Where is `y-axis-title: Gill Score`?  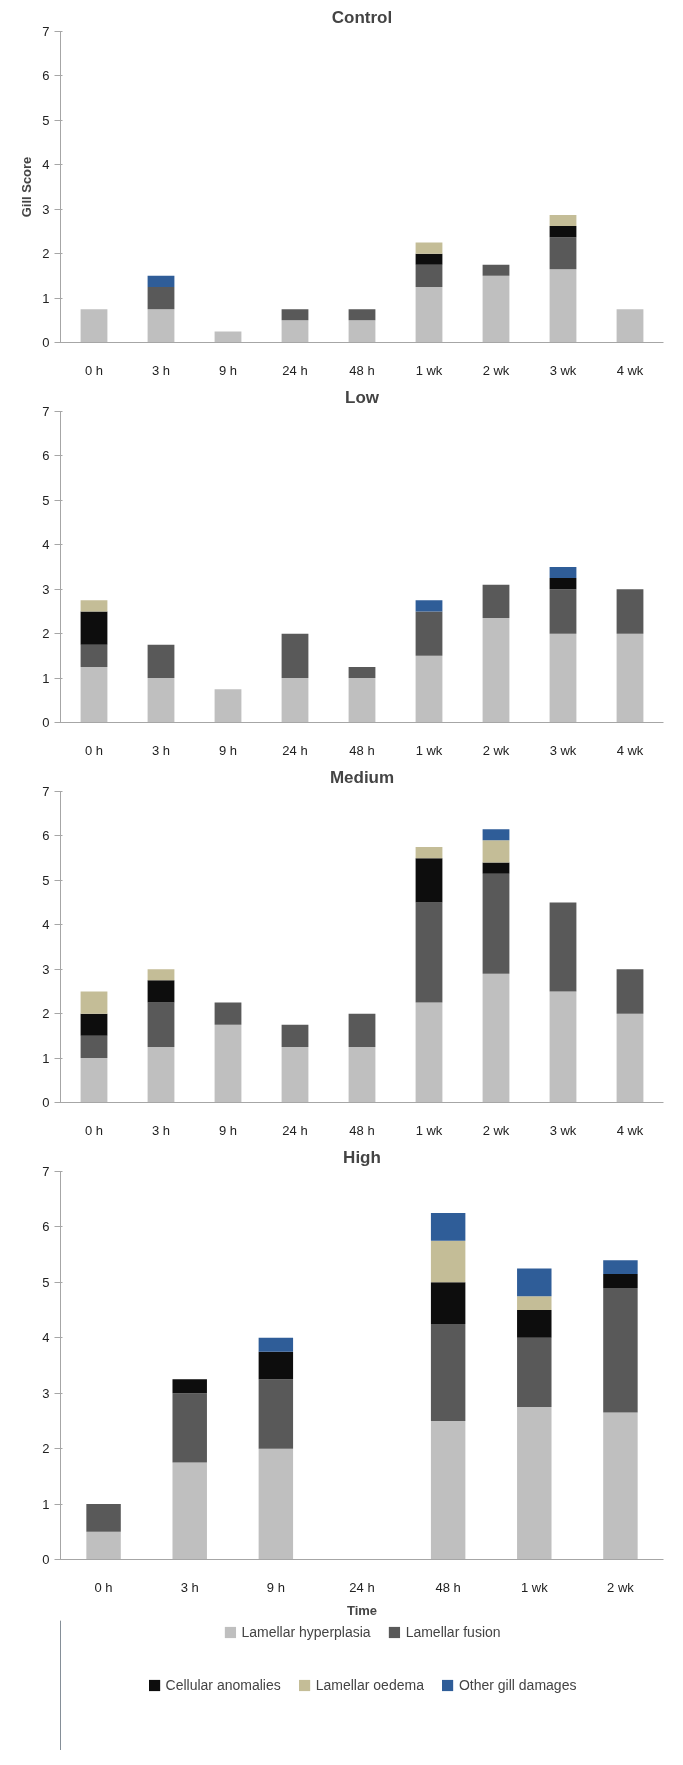 y-axis-title: Gill Score is located at coordinates (27, 187).